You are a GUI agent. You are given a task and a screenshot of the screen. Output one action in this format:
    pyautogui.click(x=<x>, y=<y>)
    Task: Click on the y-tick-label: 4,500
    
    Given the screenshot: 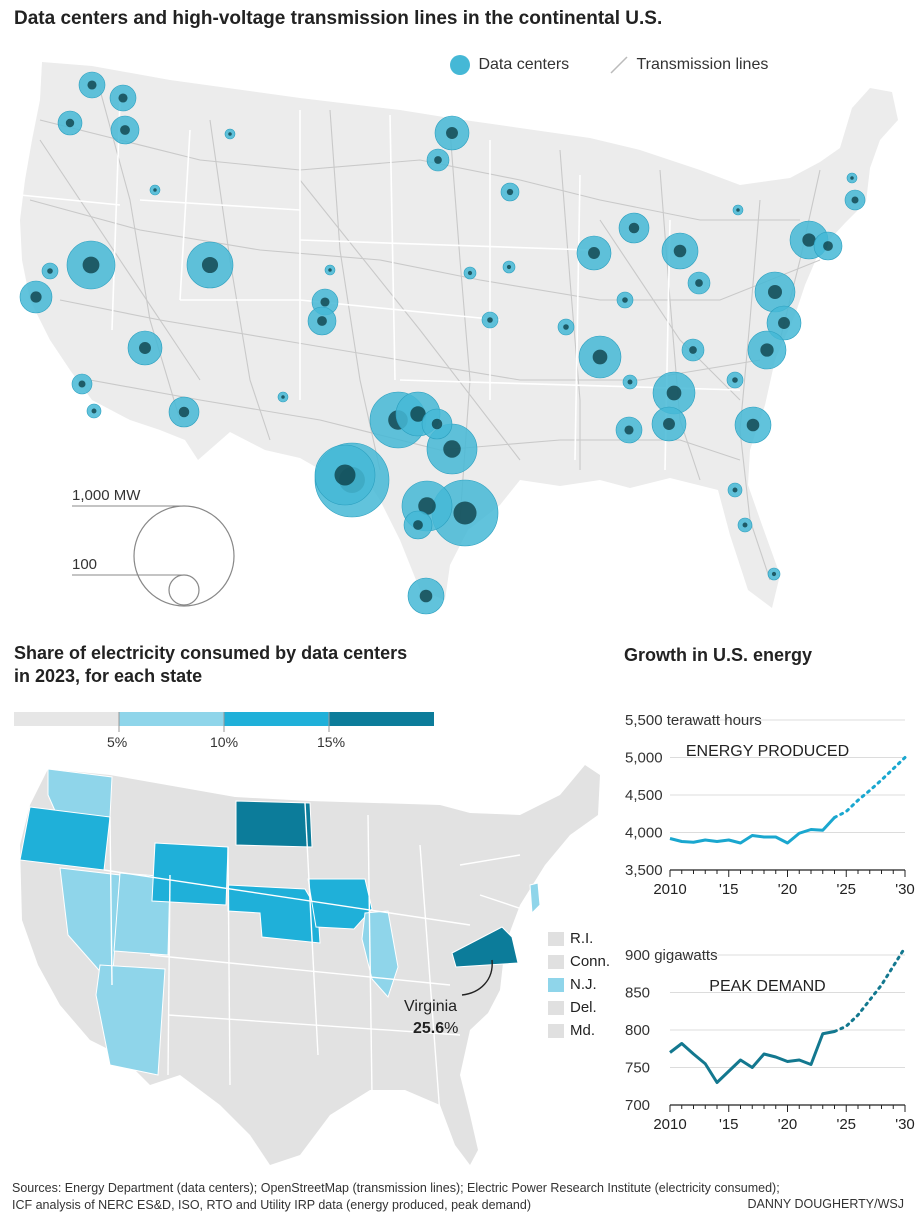 What is the action you would take?
    pyautogui.click(x=644, y=795)
    